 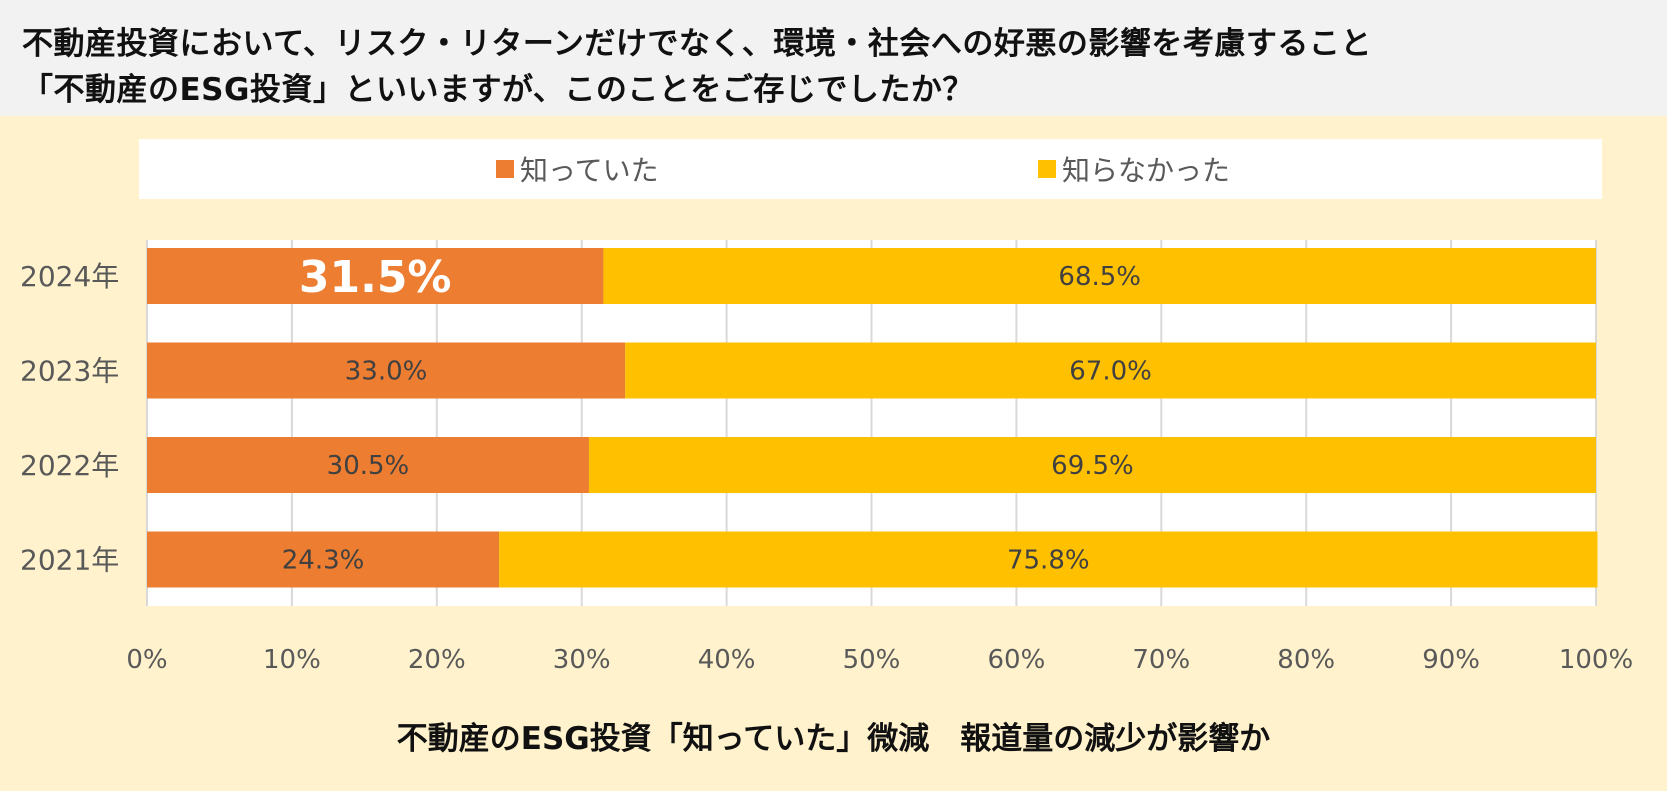 What do you see at coordinates (727, 660) in the screenshot?
I see `x-tick-label-4: 40%` at bounding box center [727, 660].